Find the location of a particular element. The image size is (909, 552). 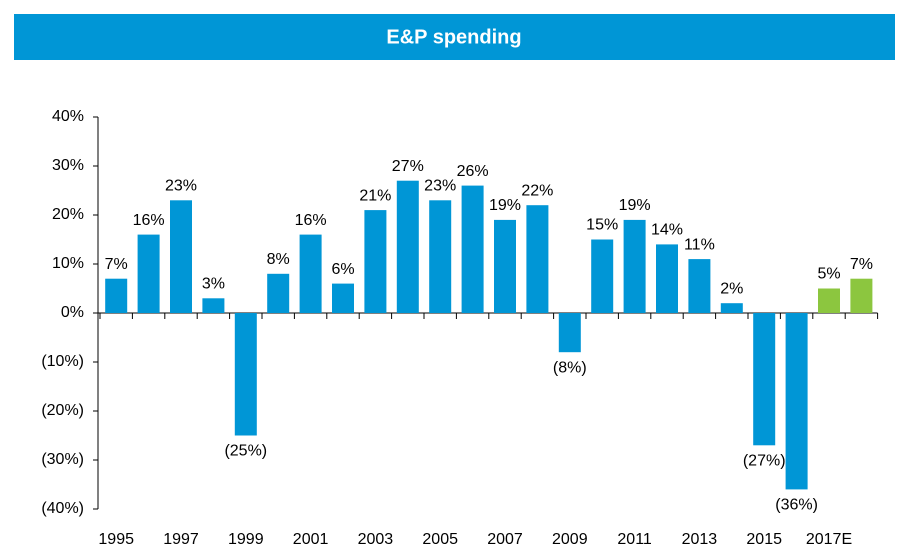

x-tick-label: 2005 is located at coordinates (440, 539).